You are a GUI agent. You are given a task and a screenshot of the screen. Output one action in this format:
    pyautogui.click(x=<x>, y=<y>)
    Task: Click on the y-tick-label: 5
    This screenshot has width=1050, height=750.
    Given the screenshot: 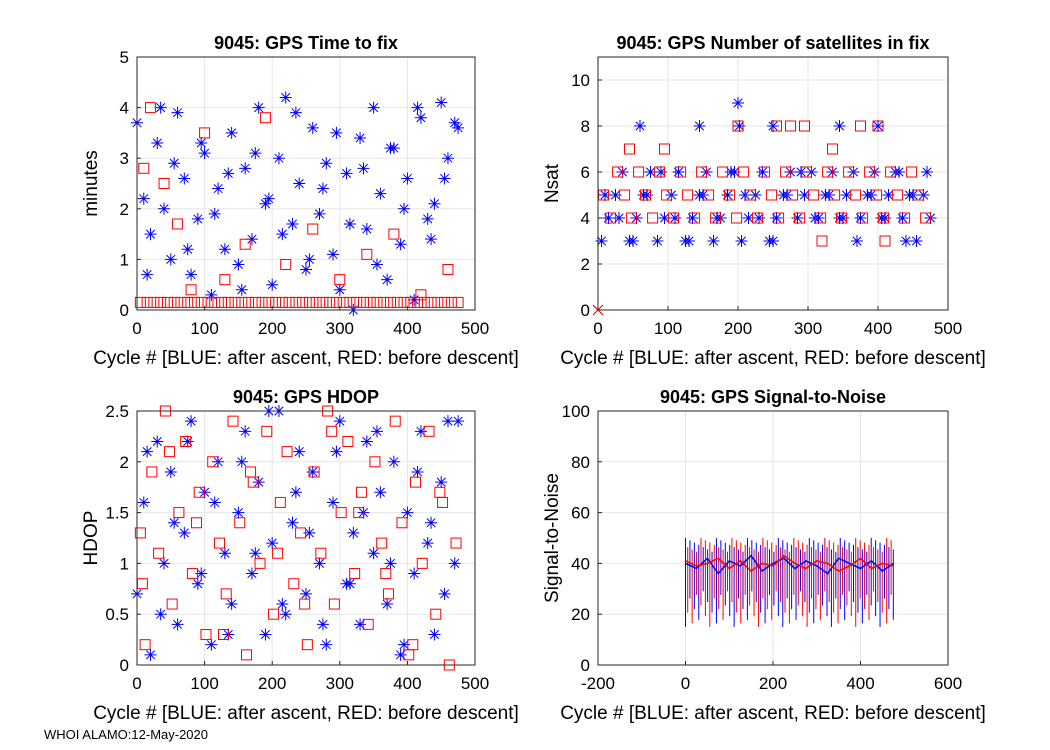 What is the action you would take?
    pyautogui.click(x=124, y=57)
    